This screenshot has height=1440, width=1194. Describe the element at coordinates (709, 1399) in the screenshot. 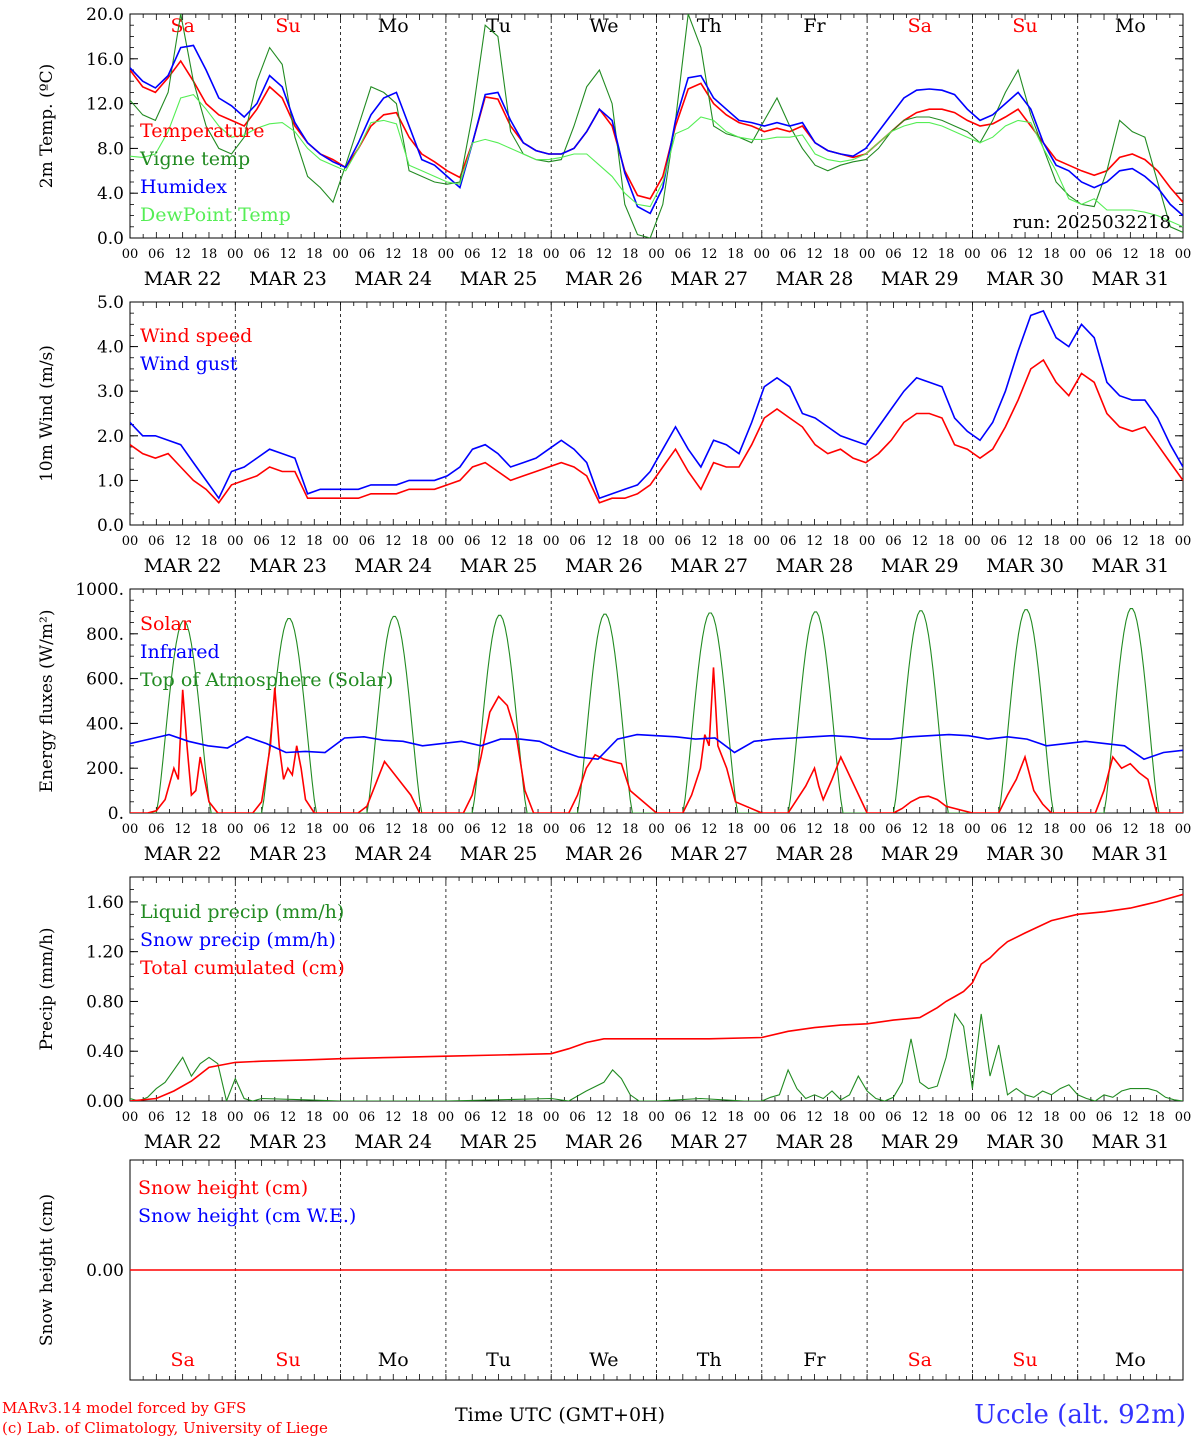

I see `day-number-label: 27` at that location.